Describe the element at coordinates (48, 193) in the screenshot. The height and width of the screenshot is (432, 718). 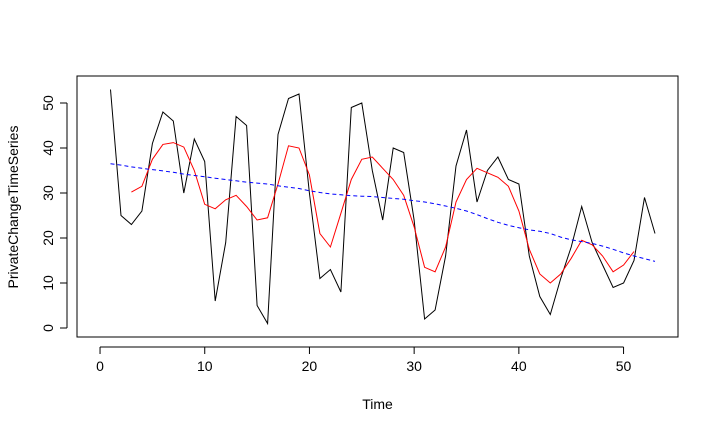
I see `y-tick-label: 30` at that location.